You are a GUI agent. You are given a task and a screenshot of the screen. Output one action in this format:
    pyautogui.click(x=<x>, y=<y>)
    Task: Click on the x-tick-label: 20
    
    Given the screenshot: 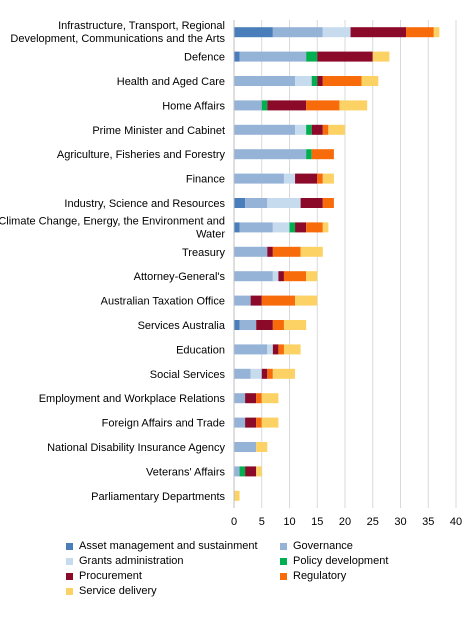 What is the action you would take?
    pyautogui.click(x=345, y=522)
    